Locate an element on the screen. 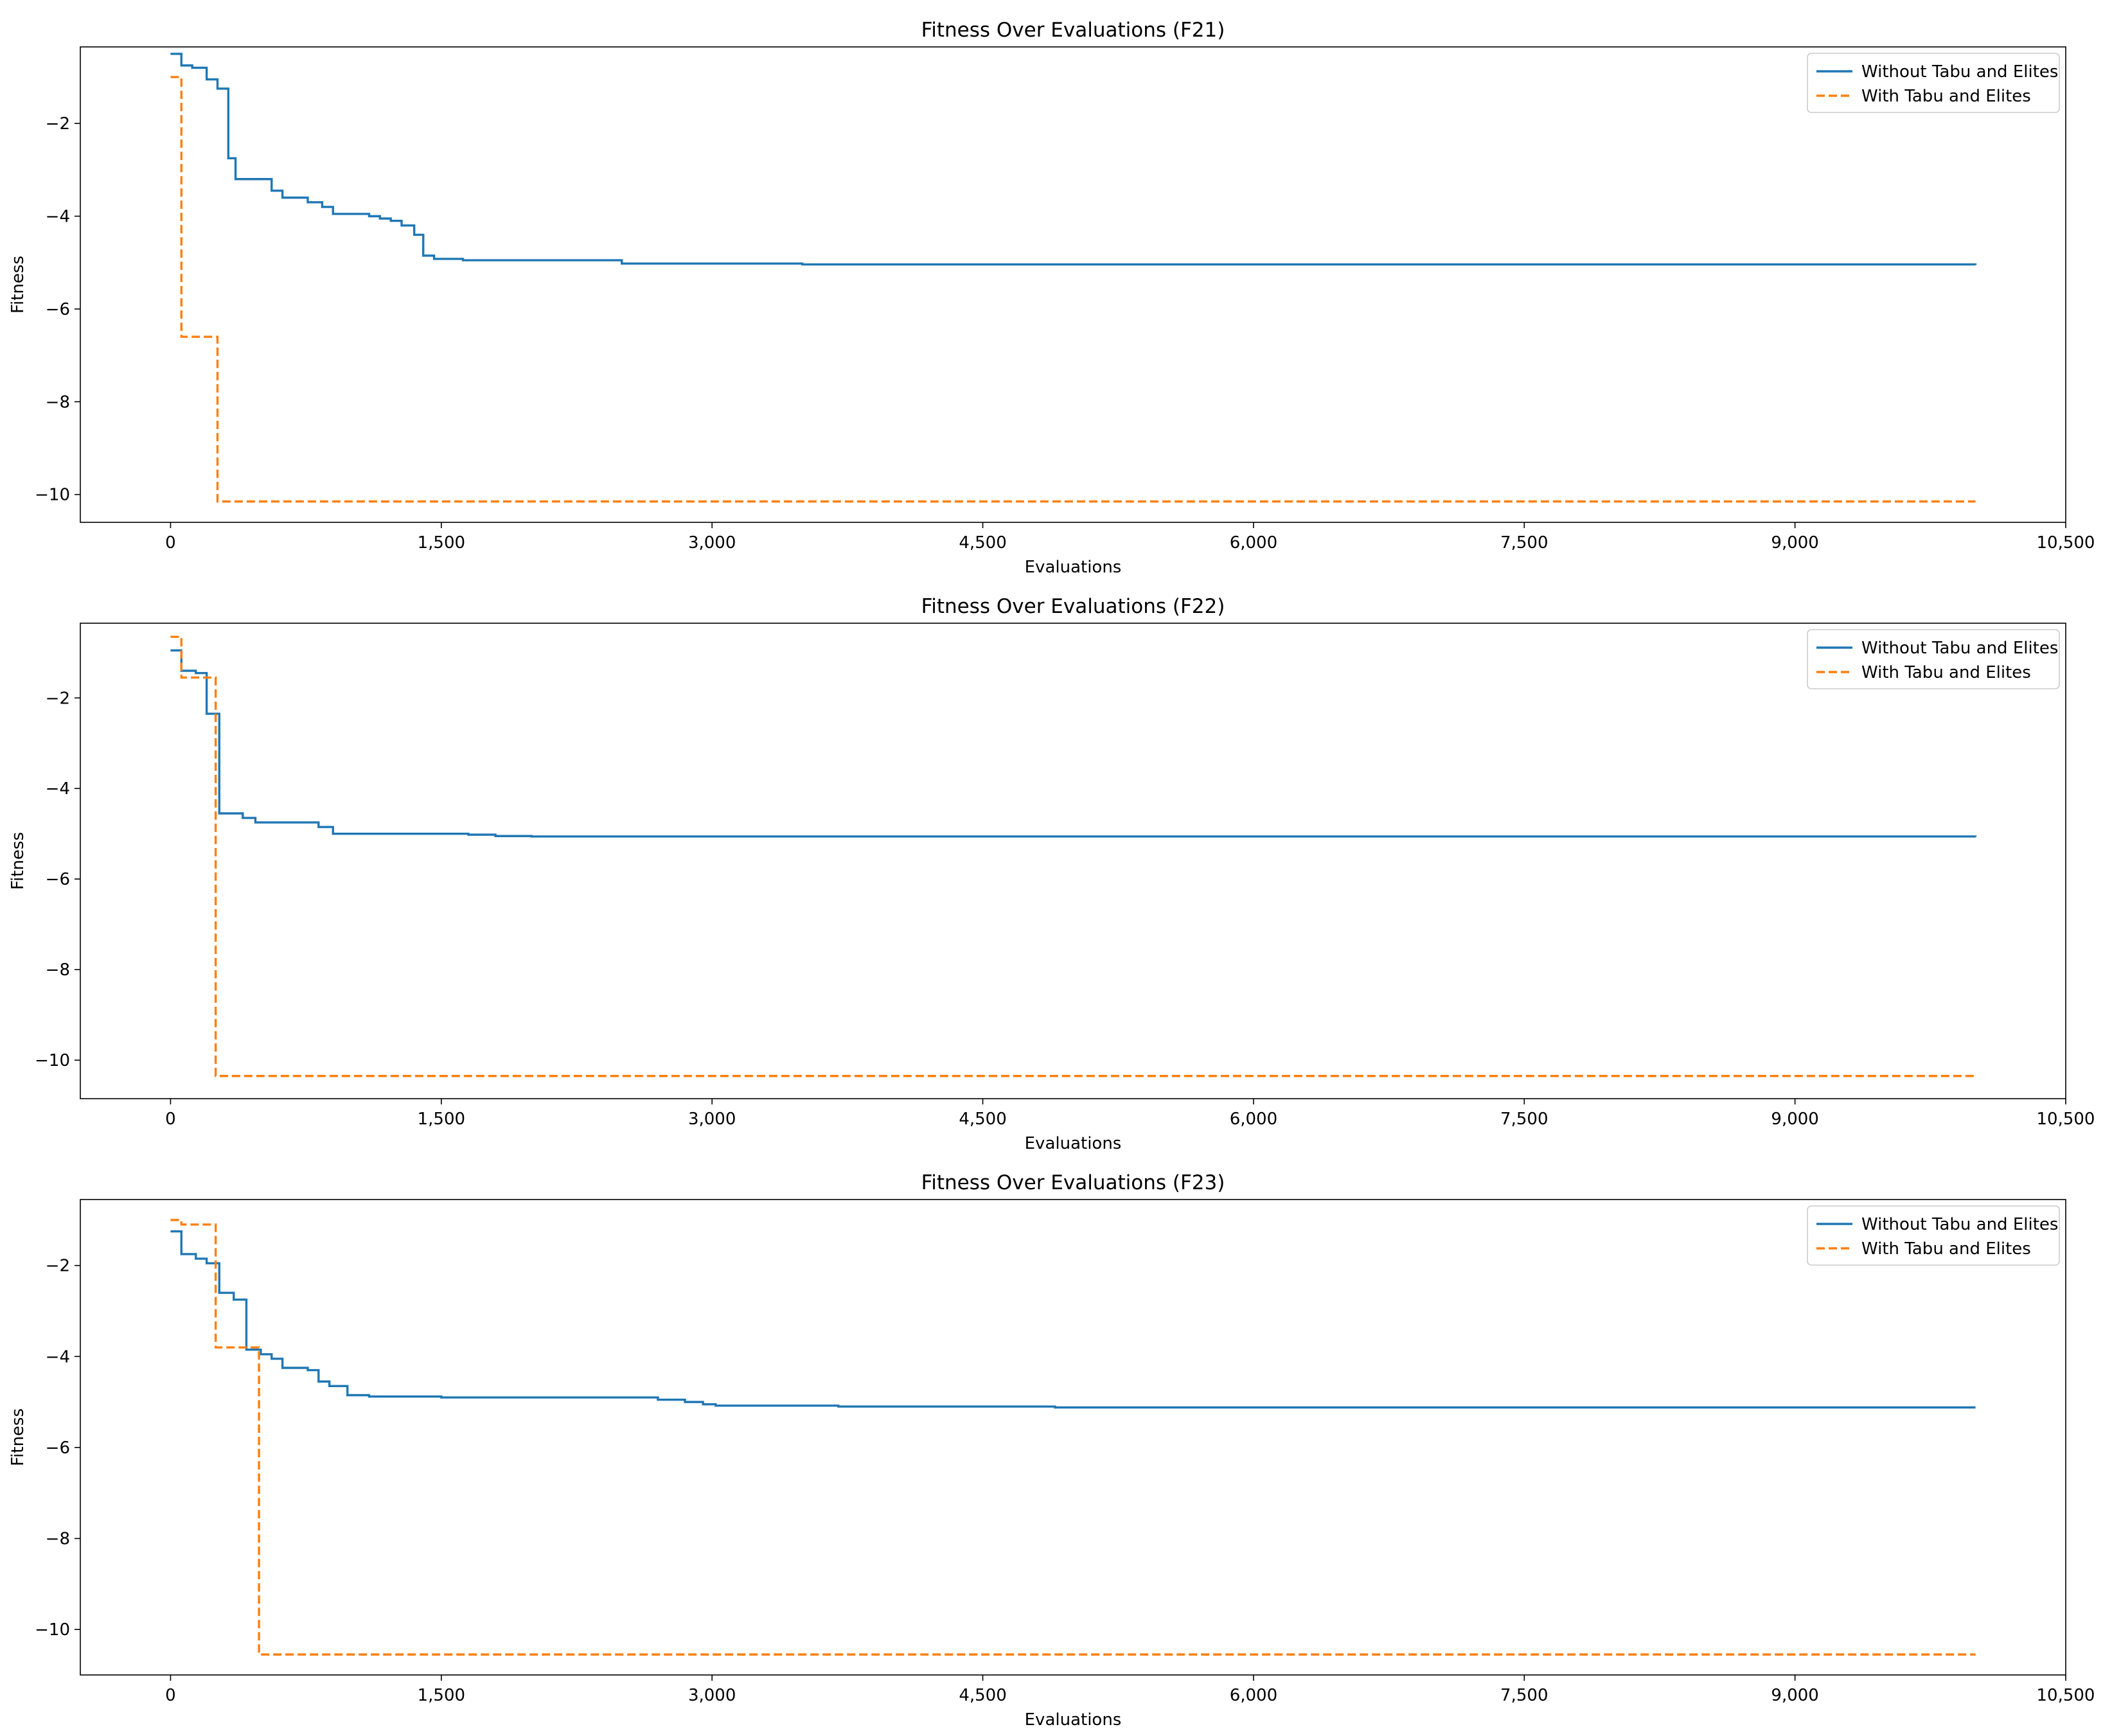  chart-title: Fitness Over Evaluations (F23) is located at coordinates (1073, 1182).